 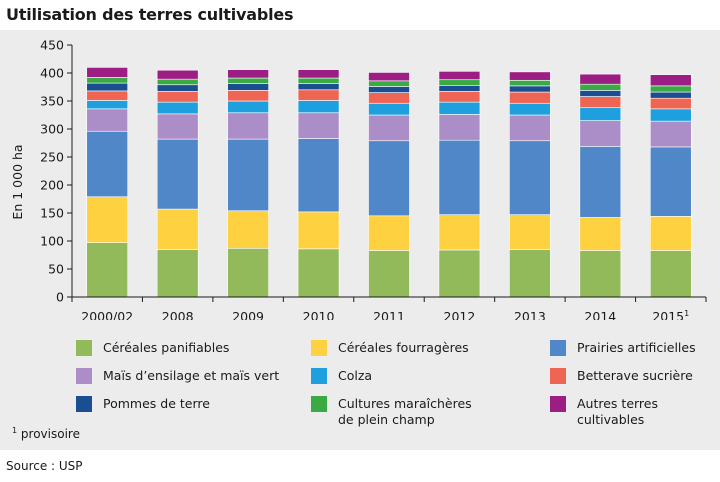 What do you see at coordinates (389, 308) in the screenshot?
I see `x-axis: 2000/02 2008 2009 2010 2011 2012 2013 2014 20151` at bounding box center [389, 308].